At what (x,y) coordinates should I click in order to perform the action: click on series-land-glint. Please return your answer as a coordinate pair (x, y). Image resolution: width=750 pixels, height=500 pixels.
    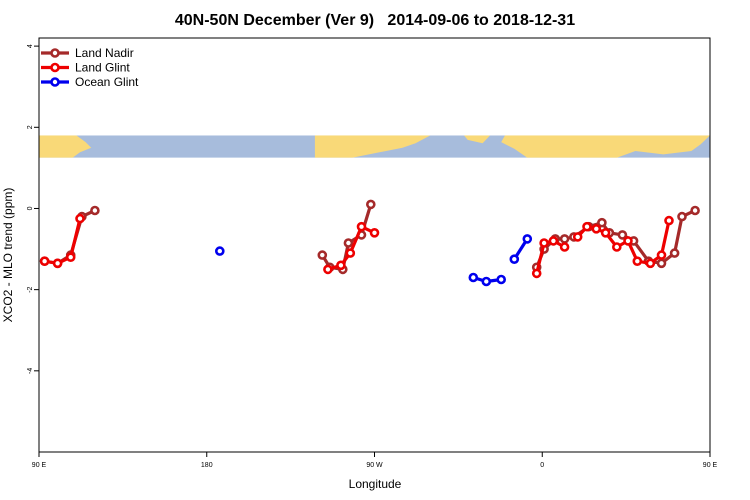
    Looking at the image, I should click on (356, 246).